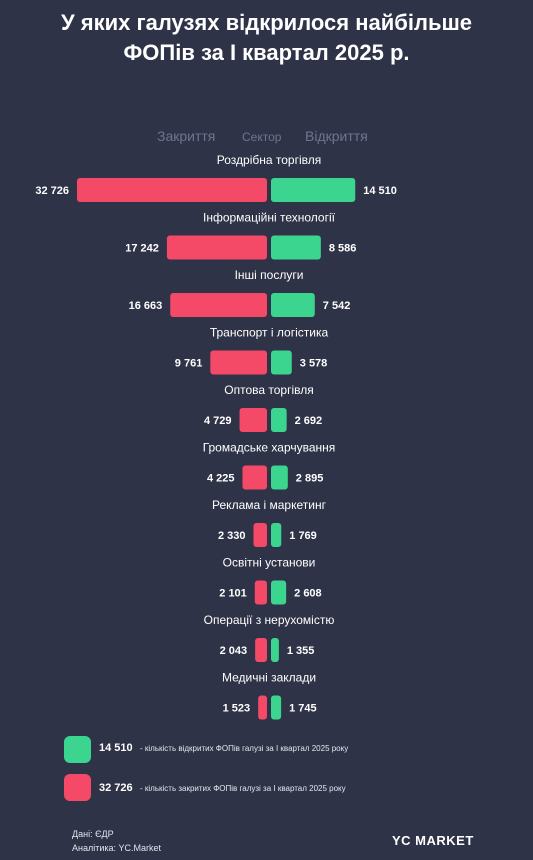 The image size is (533, 860). What do you see at coordinates (186, 136) in the screenshot?
I see `column-header-closed: Закриття` at bounding box center [186, 136].